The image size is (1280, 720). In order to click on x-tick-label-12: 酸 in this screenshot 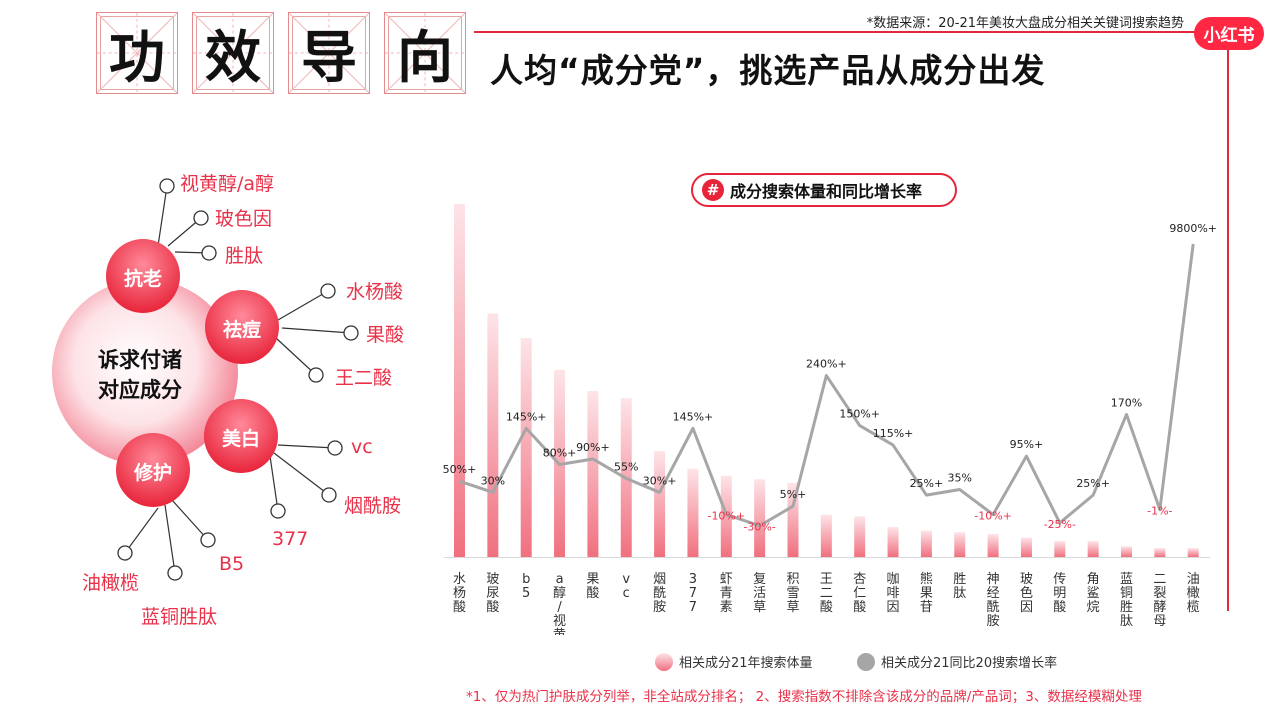, I will do `click(859, 607)`.